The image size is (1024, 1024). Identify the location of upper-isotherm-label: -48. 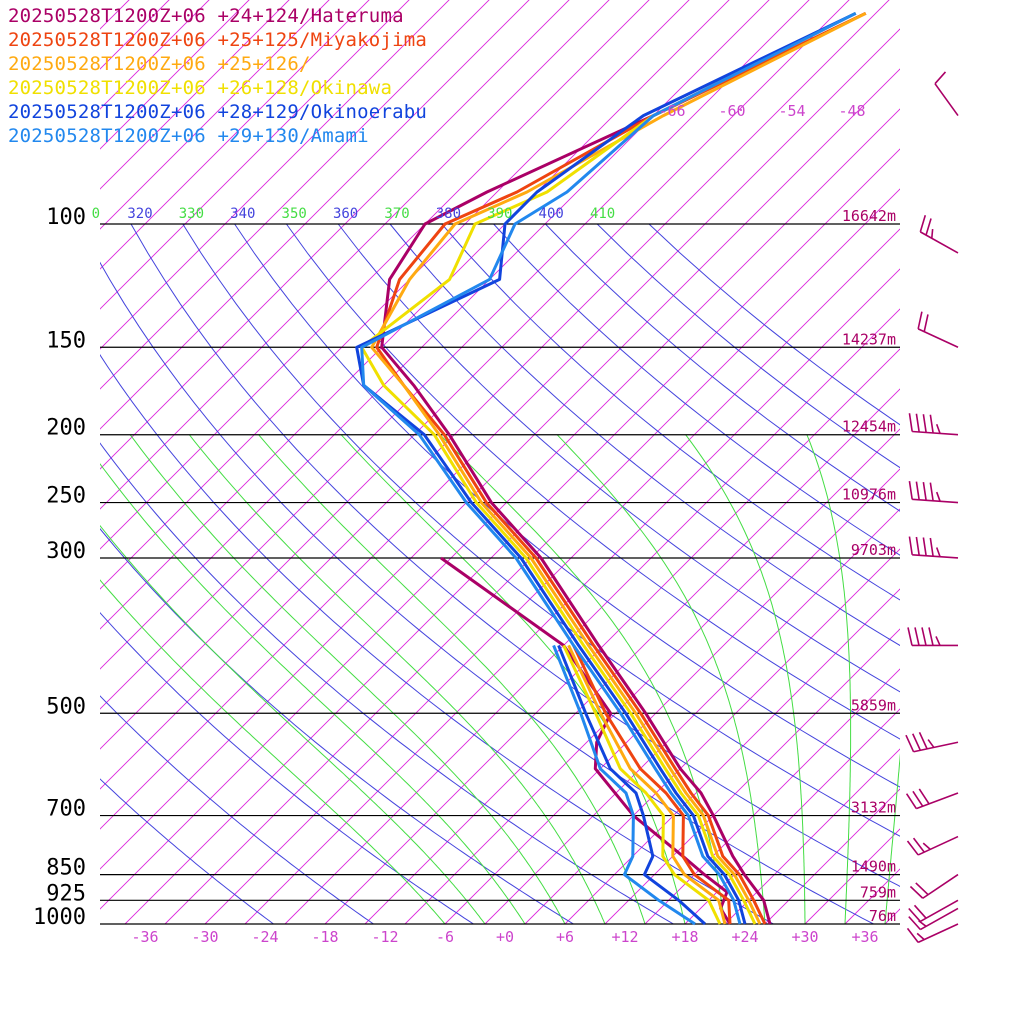
(851, 111).